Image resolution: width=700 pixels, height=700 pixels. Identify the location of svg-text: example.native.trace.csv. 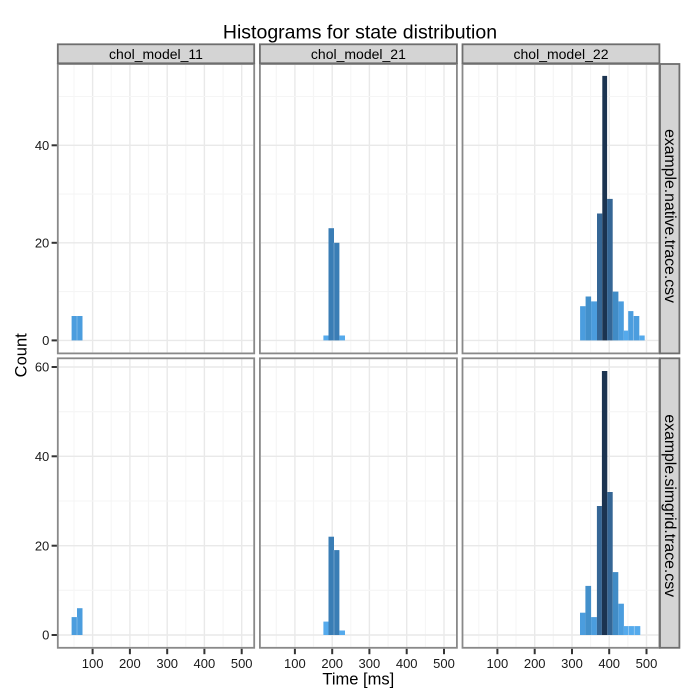
(669, 216).